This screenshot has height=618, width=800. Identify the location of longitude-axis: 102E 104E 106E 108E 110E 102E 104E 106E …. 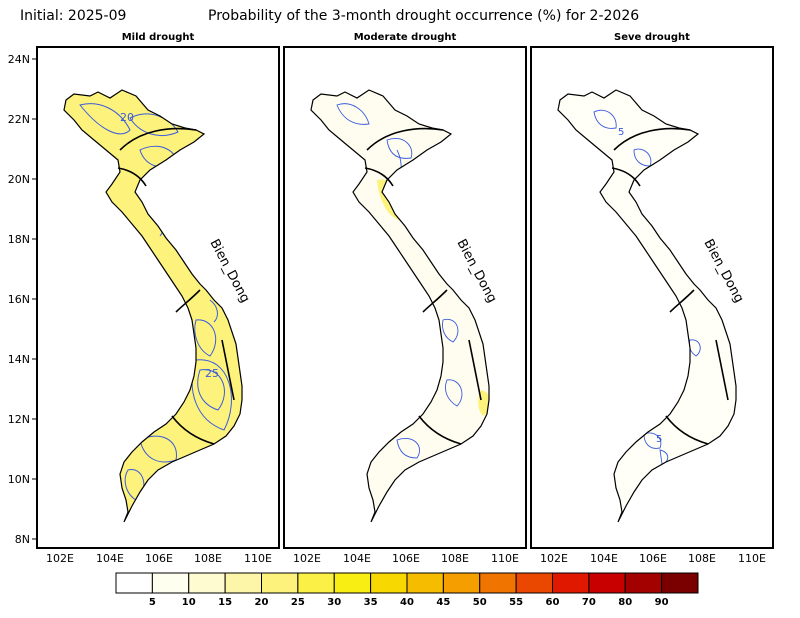
(406, 558).